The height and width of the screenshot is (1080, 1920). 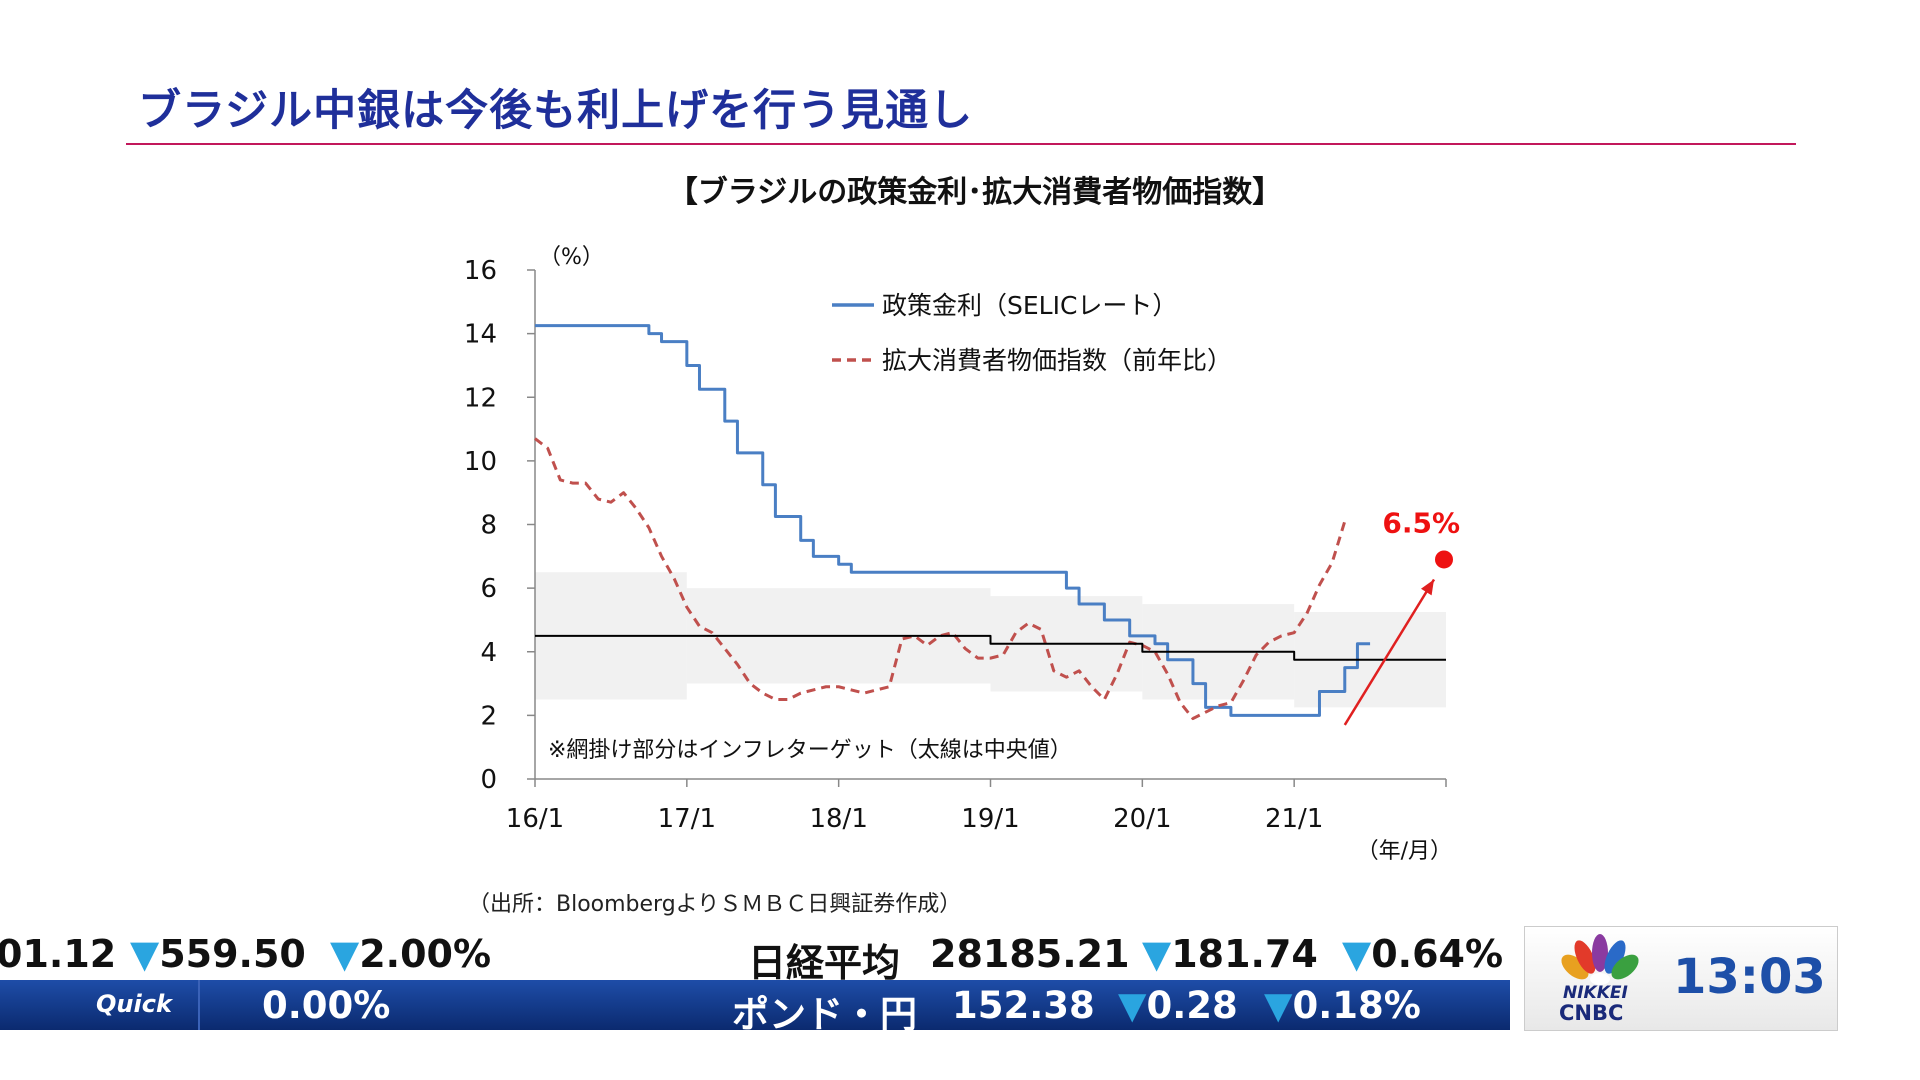 What do you see at coordinates (58, 954) in the screenshot?
I see `ticker-top-left-value: 01.12` at bounding box center [58, 954].